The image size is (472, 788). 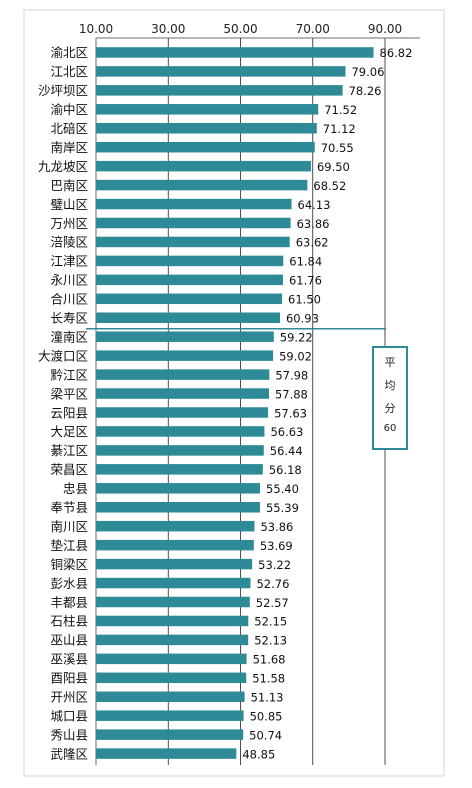 I want to click on category-label: 忠县, so click(x=75, y=488).